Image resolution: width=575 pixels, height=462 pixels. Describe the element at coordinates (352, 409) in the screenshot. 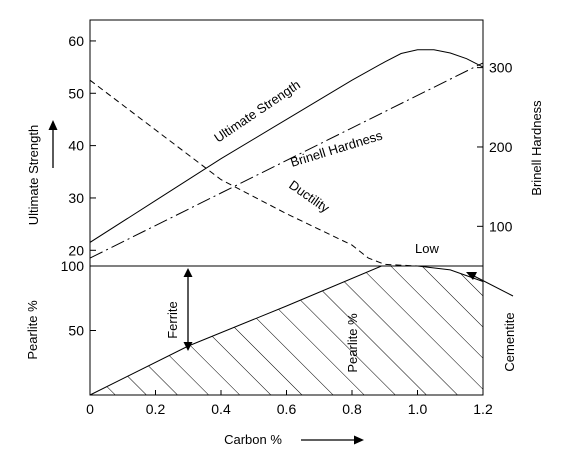

I see `carbon-tick-label: 0.8` at that location.